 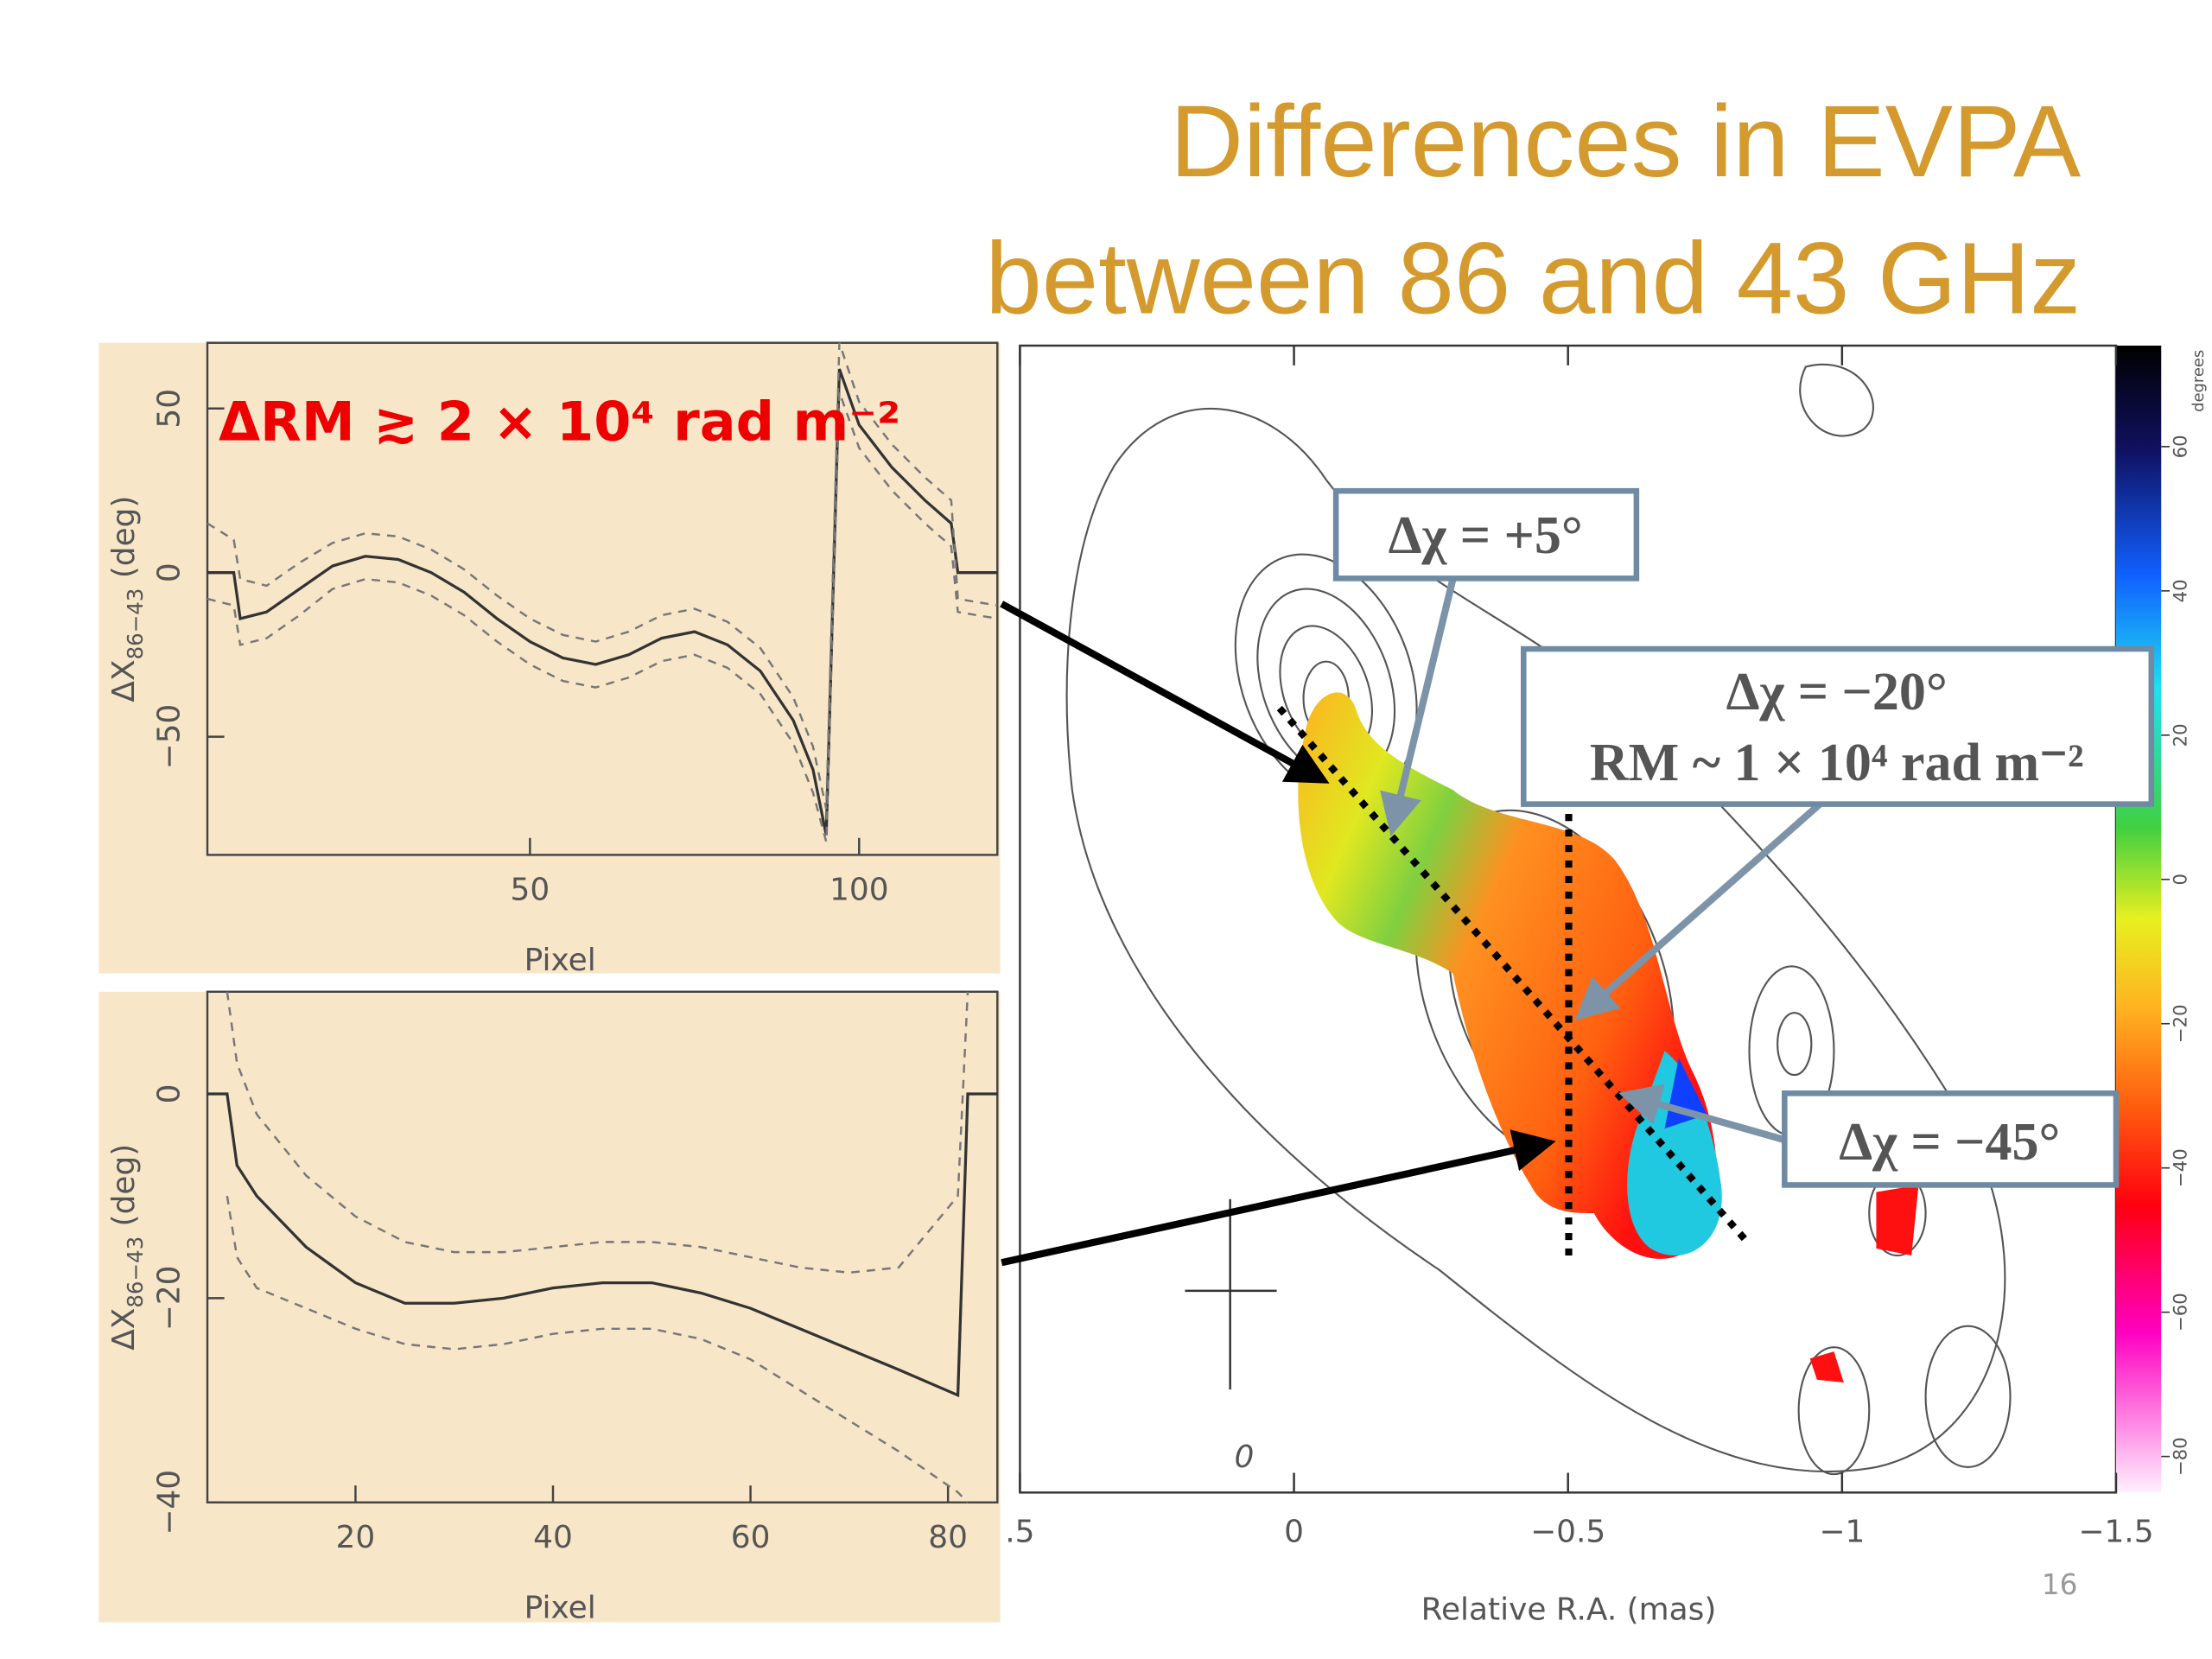 What do you see at coordinates (751, 1537) in the screenshot?
I see `x-tick-label: 60` at bounding box center [751, 1537].